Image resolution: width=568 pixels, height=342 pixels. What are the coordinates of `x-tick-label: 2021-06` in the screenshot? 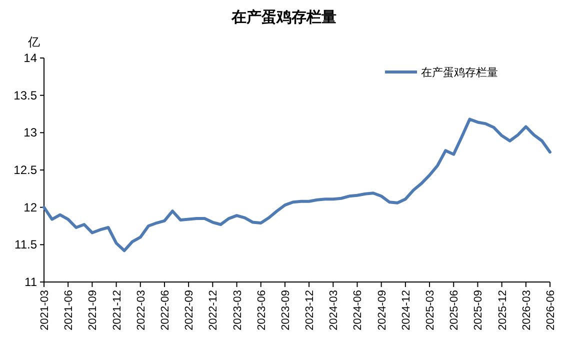 It's located at (69, 310).